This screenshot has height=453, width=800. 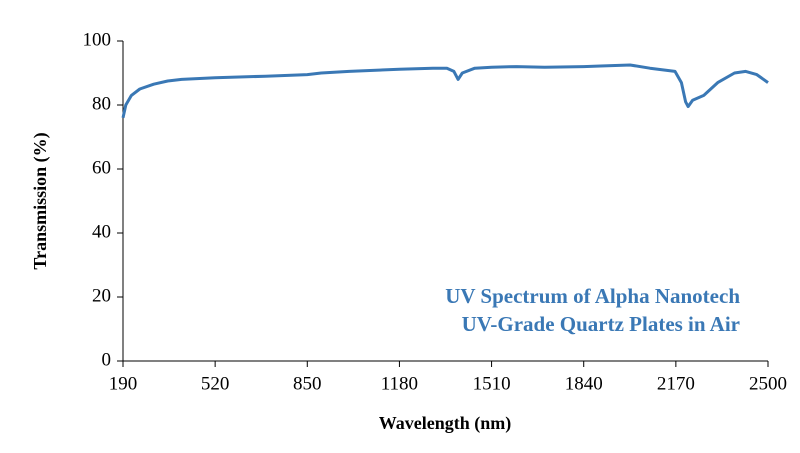 What do you see at coordinates (101, 103) in the screenshot?
I see `y-tick-label: 80` at bounding box center [101, 103].